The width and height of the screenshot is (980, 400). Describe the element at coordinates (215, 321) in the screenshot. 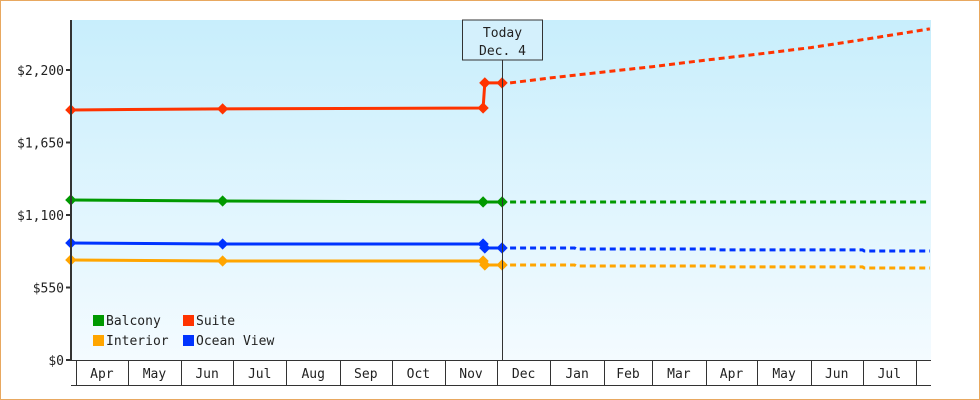

I see `legend-label-suite: Suite` at that location.